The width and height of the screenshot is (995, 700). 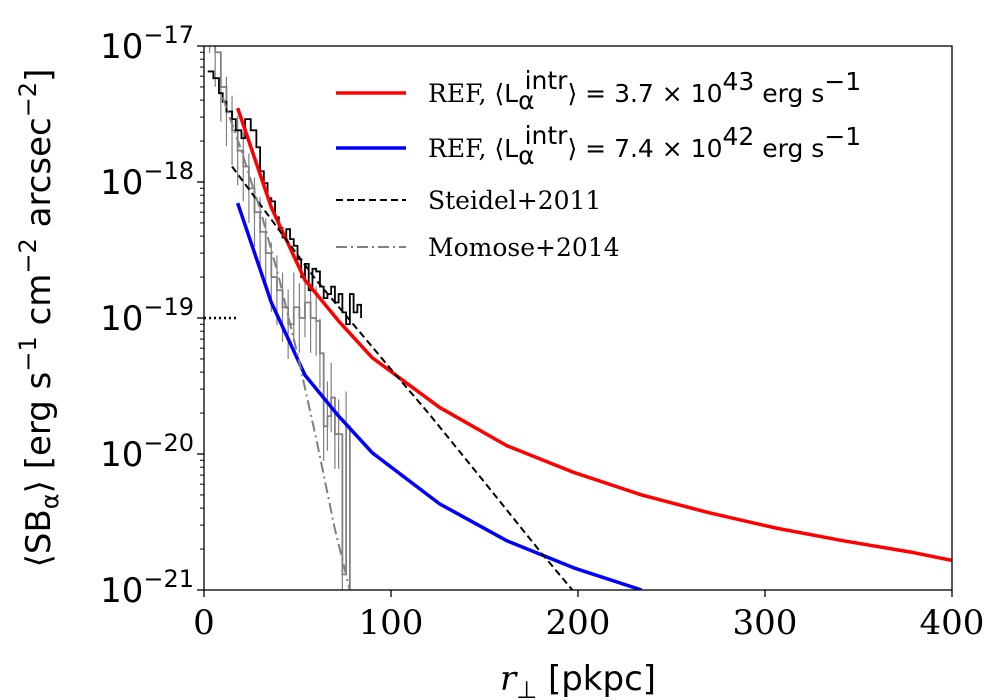 I want to click on y-tick-label-exp: −20, so click(x=168, y=443).